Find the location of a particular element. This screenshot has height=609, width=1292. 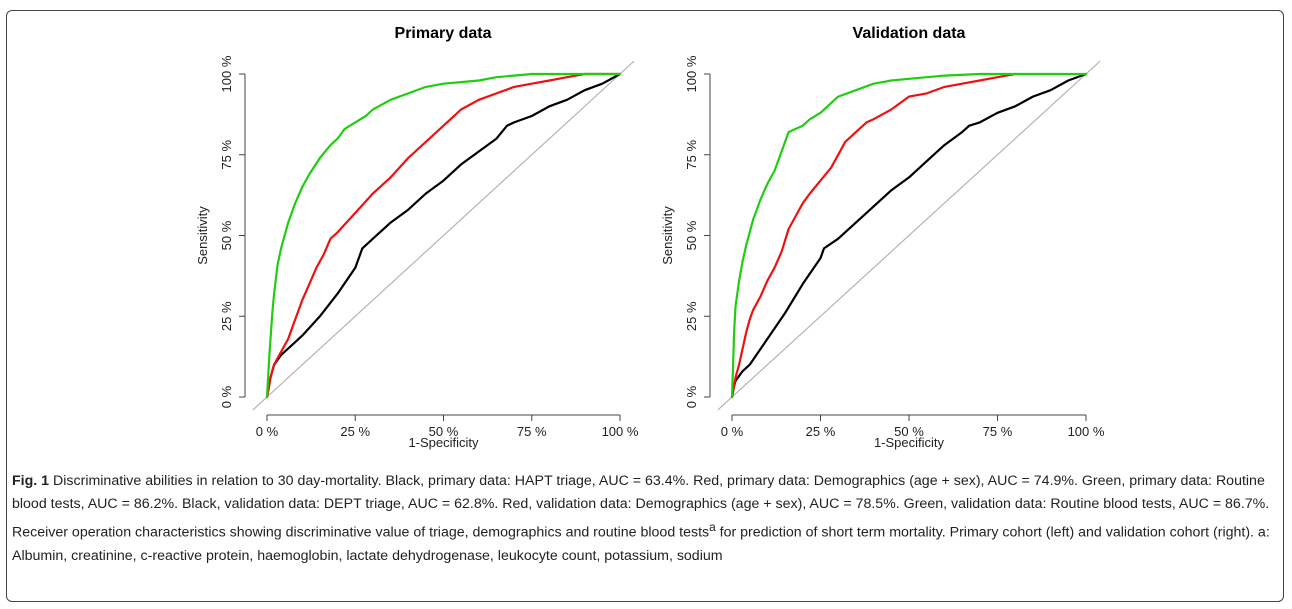

panel-2-black-series-line is located at coordinates (909, 235).